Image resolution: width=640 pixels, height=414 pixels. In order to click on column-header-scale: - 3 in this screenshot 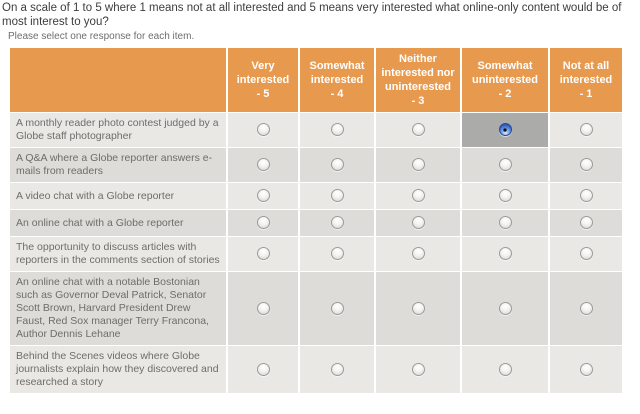, I will do `click(418, 101)`.